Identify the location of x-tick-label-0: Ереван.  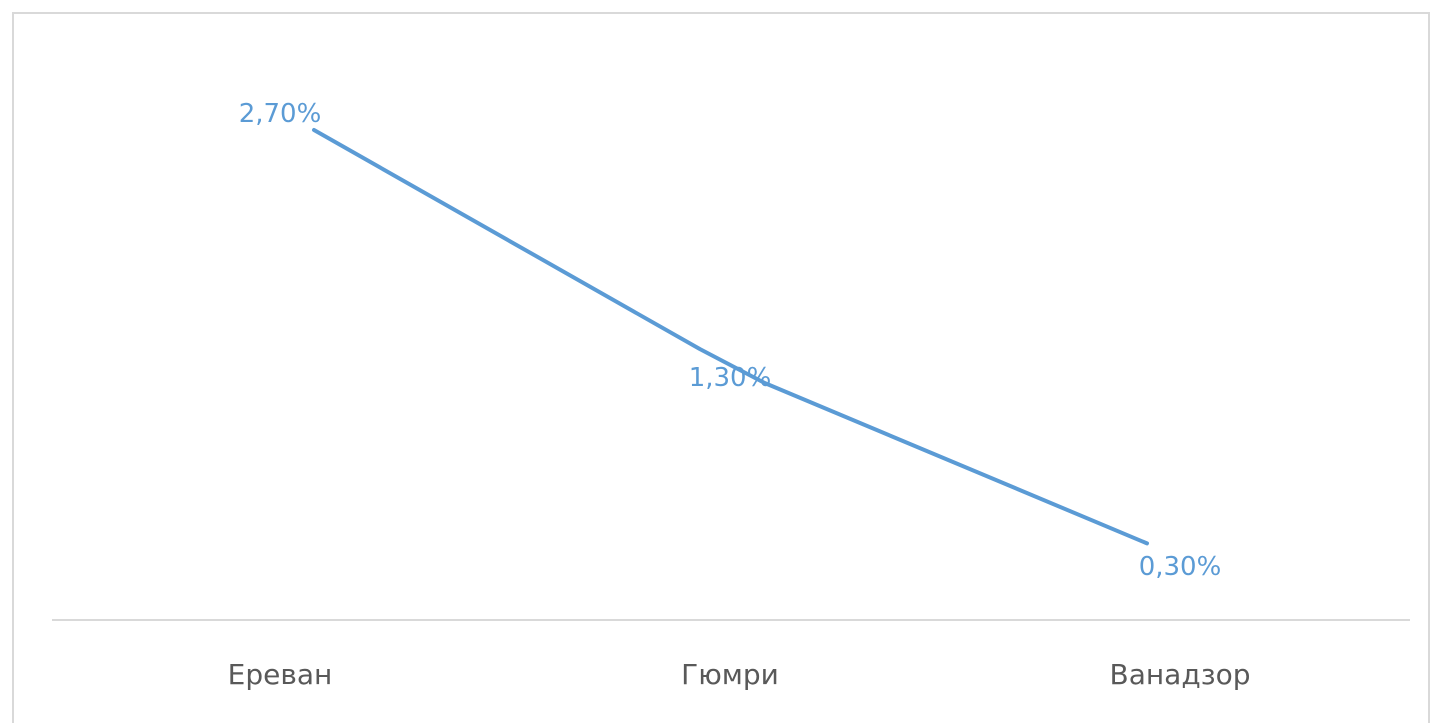
(280, 674).